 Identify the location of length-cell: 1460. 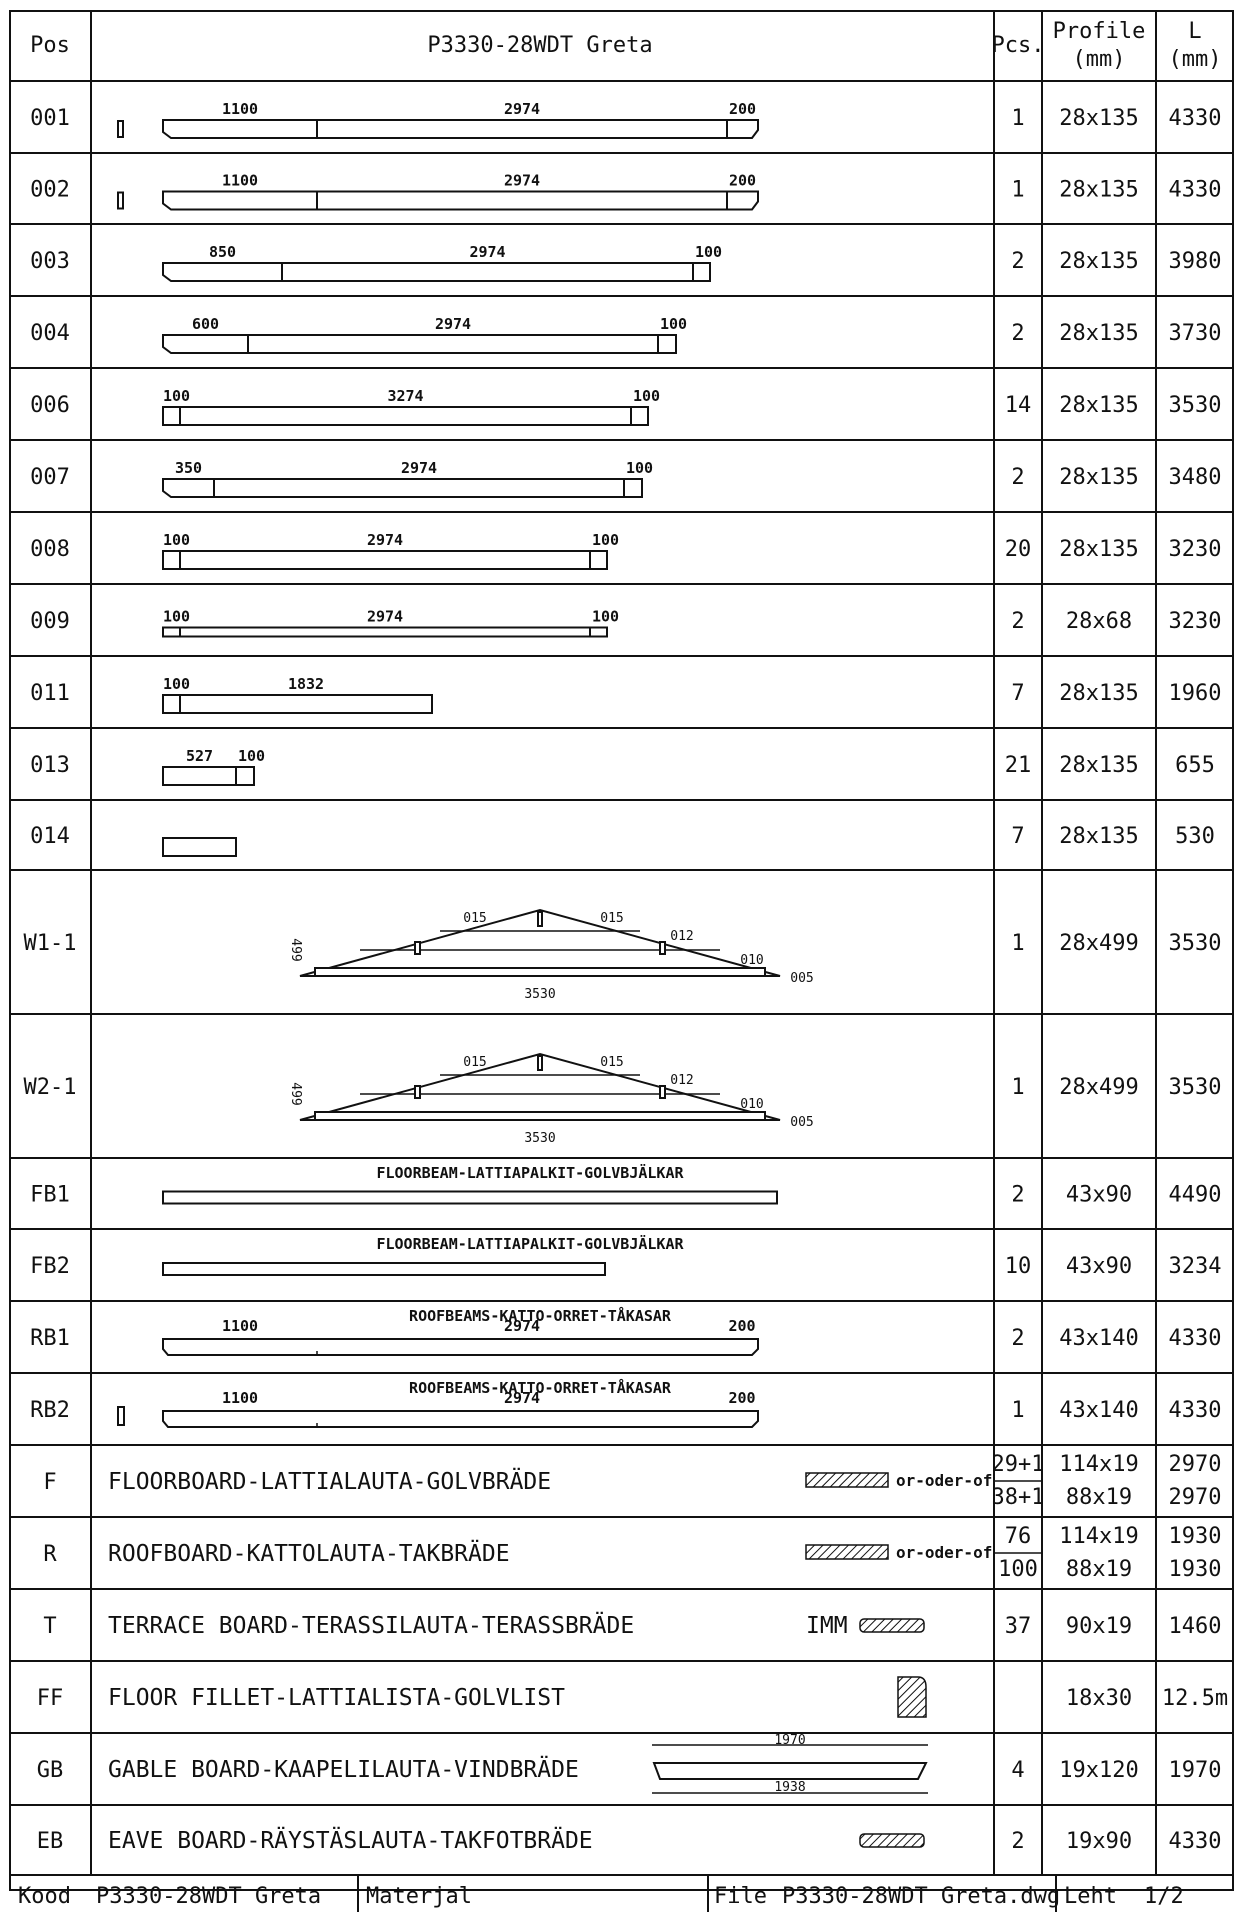
(1195, 1626).